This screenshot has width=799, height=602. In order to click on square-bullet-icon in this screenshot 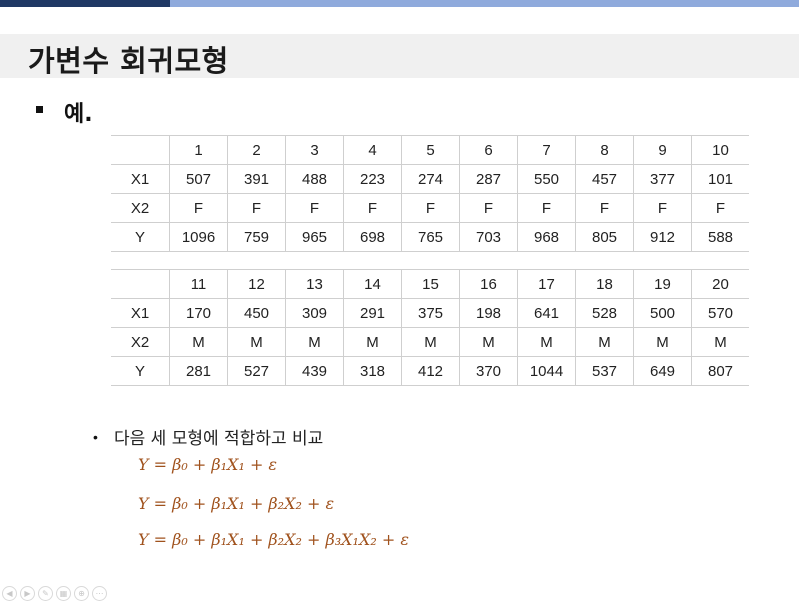, I will do `click(39, 109)`.